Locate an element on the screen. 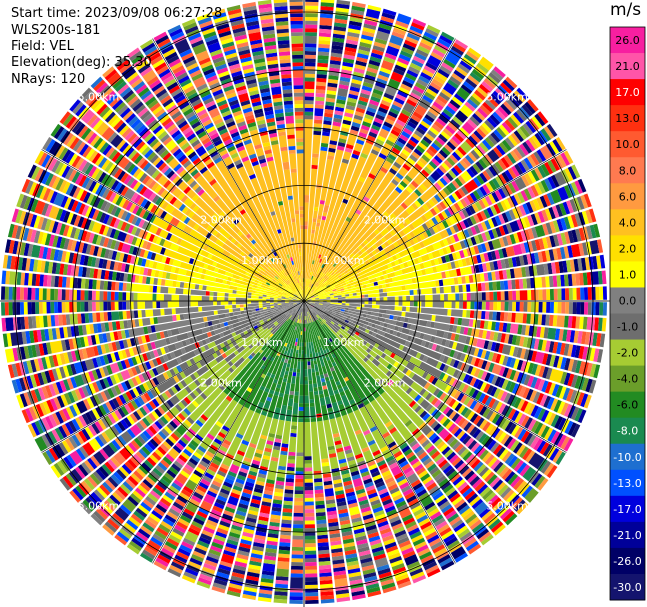 The height and width of the screenshot is (607, 647). colorbar-tick-label: 0.0 is located at coordinates (628, 300).